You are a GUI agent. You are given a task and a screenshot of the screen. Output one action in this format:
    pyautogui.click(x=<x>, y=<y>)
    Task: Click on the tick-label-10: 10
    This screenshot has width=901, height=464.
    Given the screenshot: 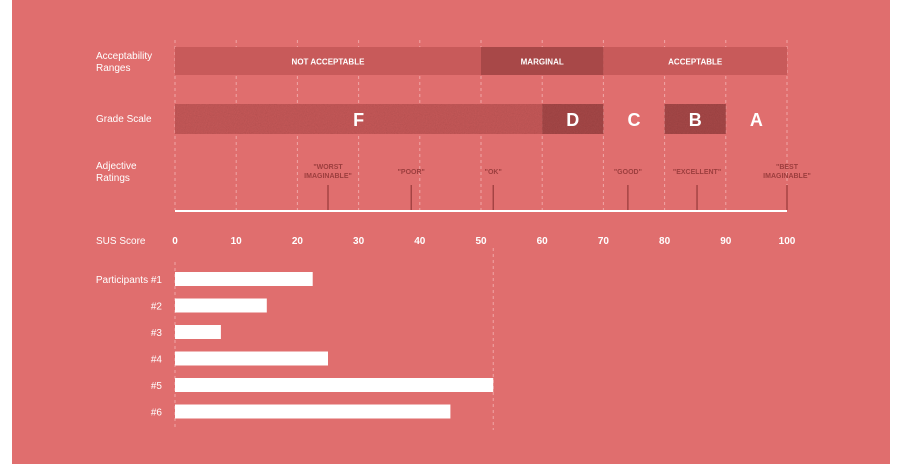 What is the action you would take?
    pyautogui.click(x=237, y=241)
    